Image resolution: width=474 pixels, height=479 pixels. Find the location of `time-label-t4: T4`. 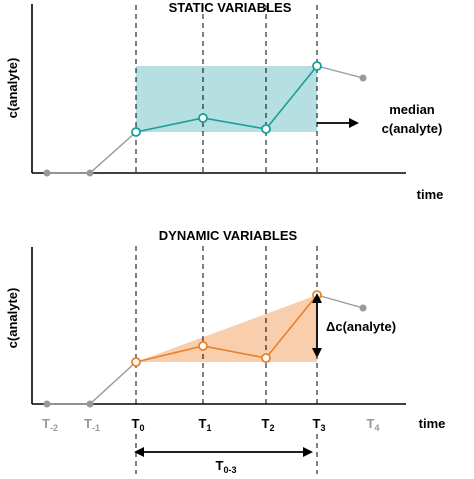

time-label-t4: T4 is located at coordinates (373, 424).